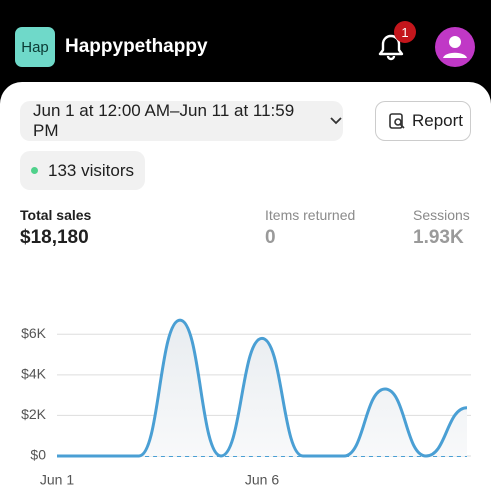 This screenshot has width=491, height=500. Describe the element at coordinates (34, 374) in the screenshot. I see `y-tick-label: $4K` at that location.